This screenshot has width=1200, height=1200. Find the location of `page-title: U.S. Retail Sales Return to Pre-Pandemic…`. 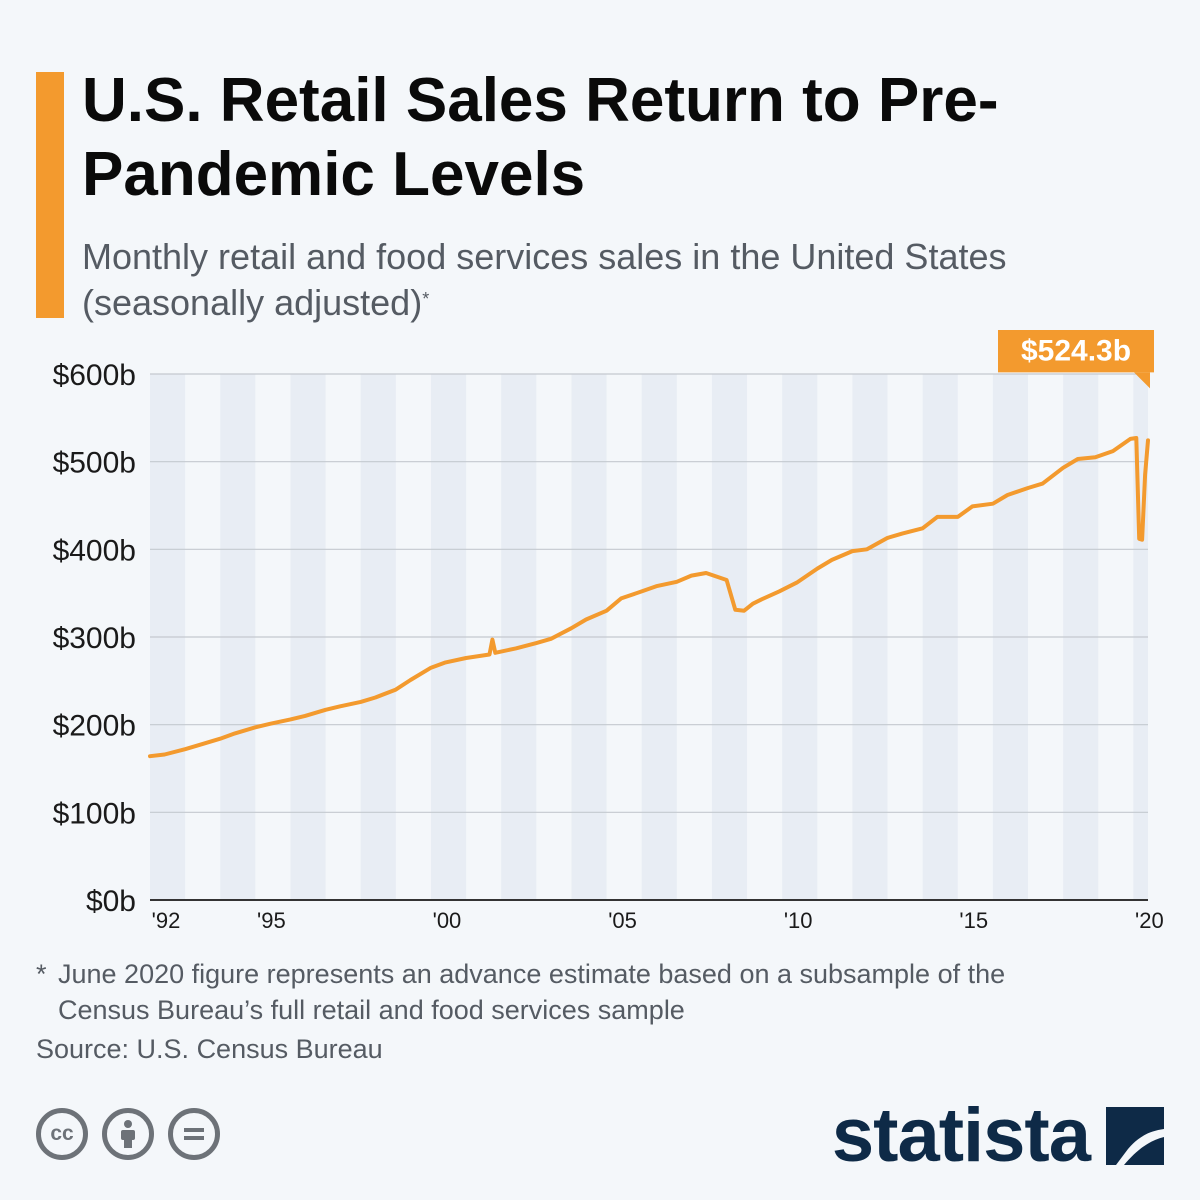

page-title: U.S. Retail Sales Return to Pre-Pandemic… is located at coordinates (540, 137).